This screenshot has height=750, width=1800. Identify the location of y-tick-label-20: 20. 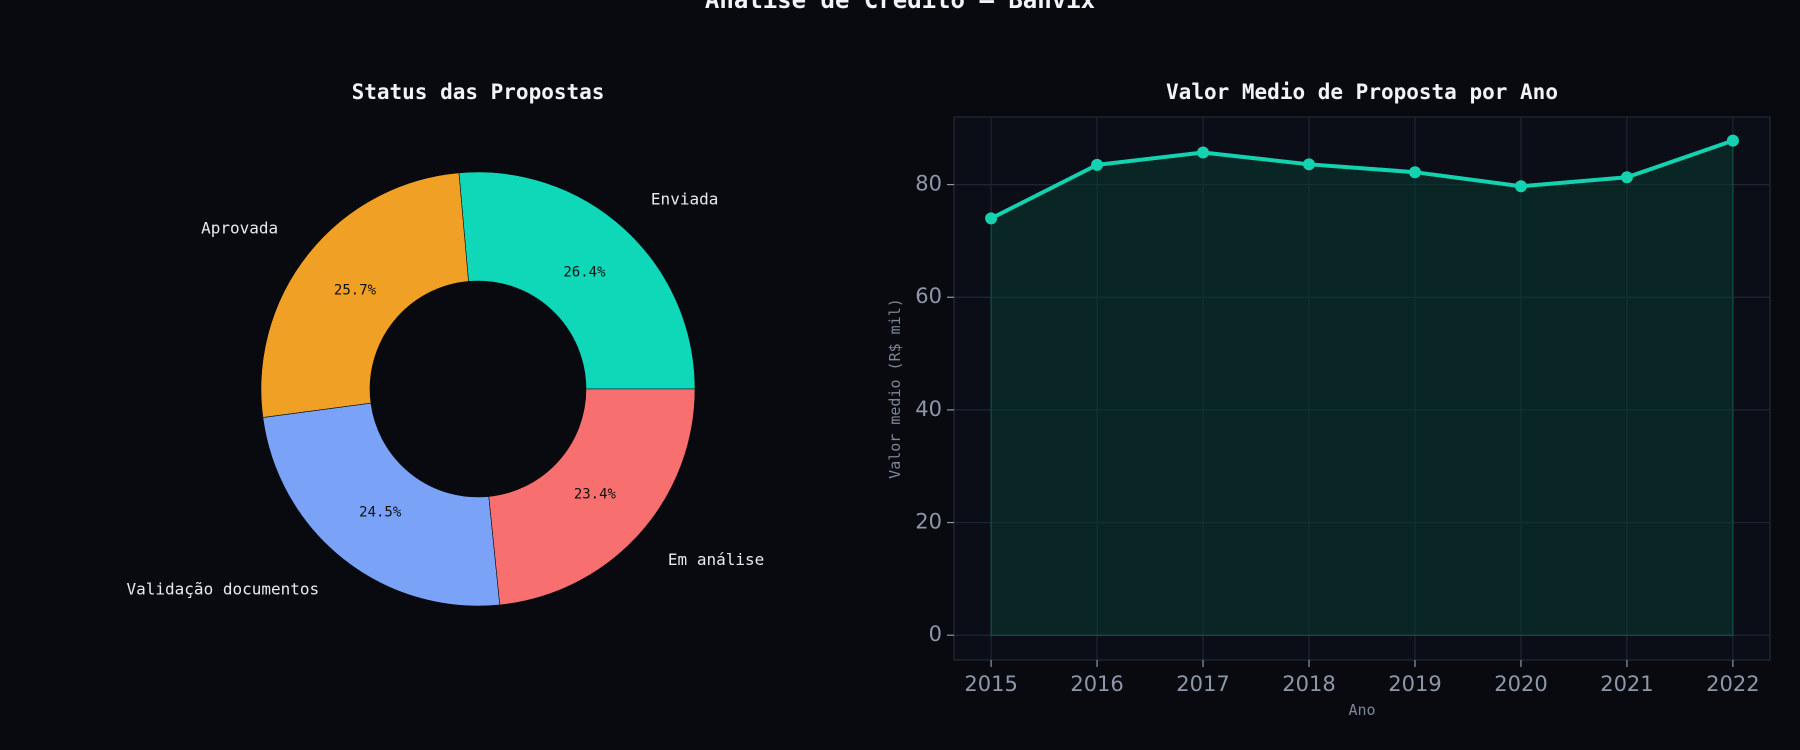
(928, 522).